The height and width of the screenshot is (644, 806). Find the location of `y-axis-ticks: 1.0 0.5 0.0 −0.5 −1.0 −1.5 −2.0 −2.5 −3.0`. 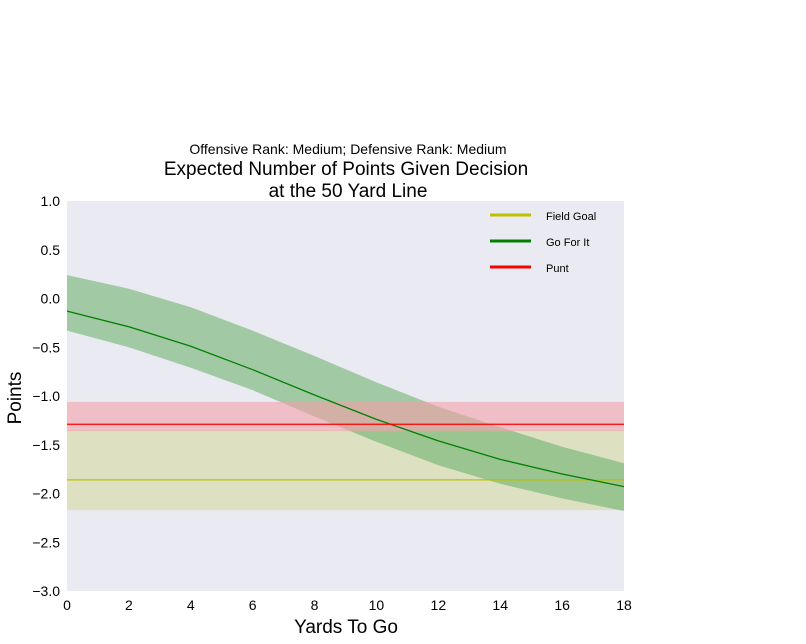

y-axis-ticks: 1.0 0.5 0.0 −0.5 −1.0 −1.5 −2.0 −2.5 −3.0 is located at coordinates (46, 396).